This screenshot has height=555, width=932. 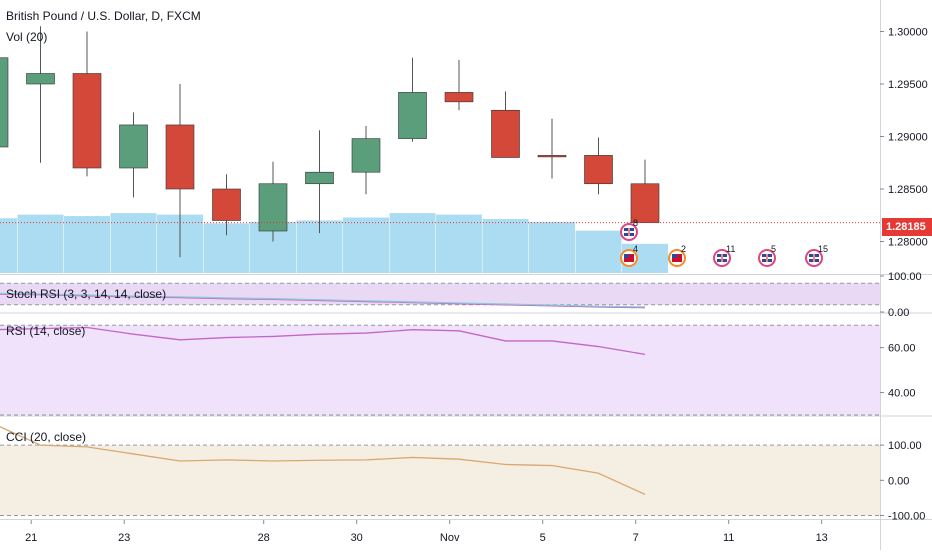 I want to click on time-axis-label: 5, so click(x=543, y=538).